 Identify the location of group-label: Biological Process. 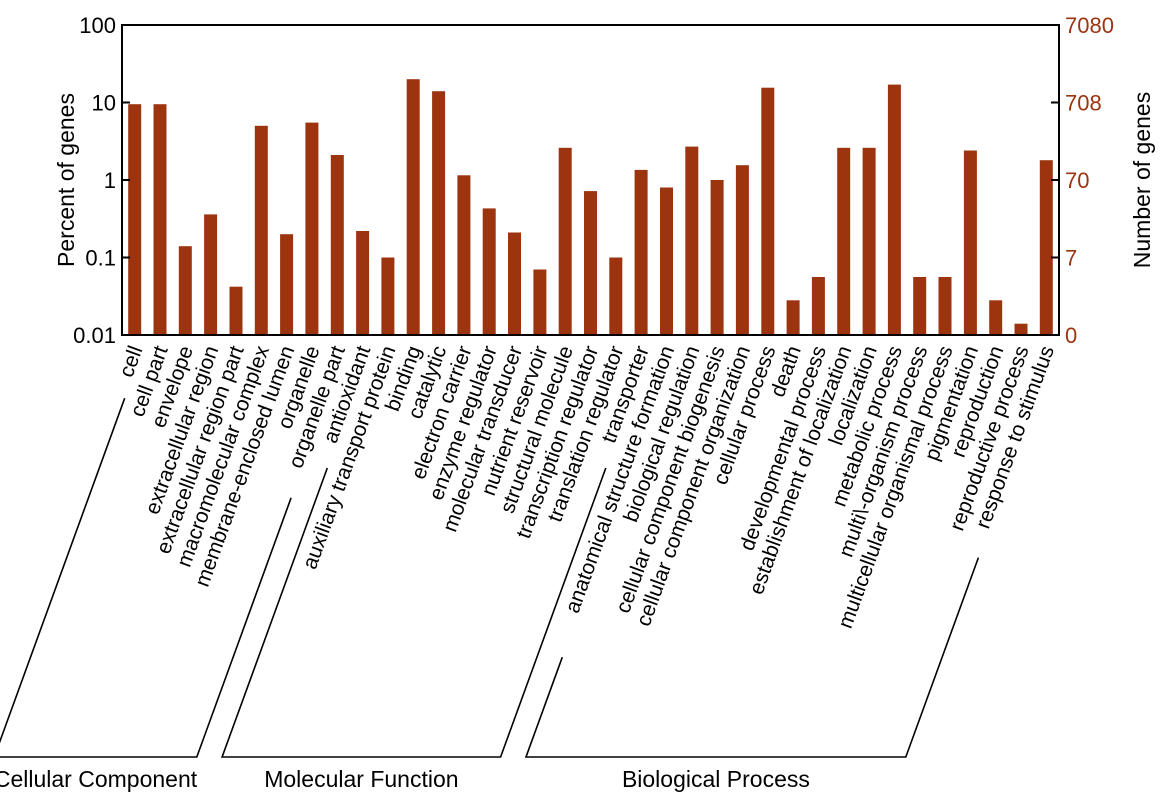
(716, 779).